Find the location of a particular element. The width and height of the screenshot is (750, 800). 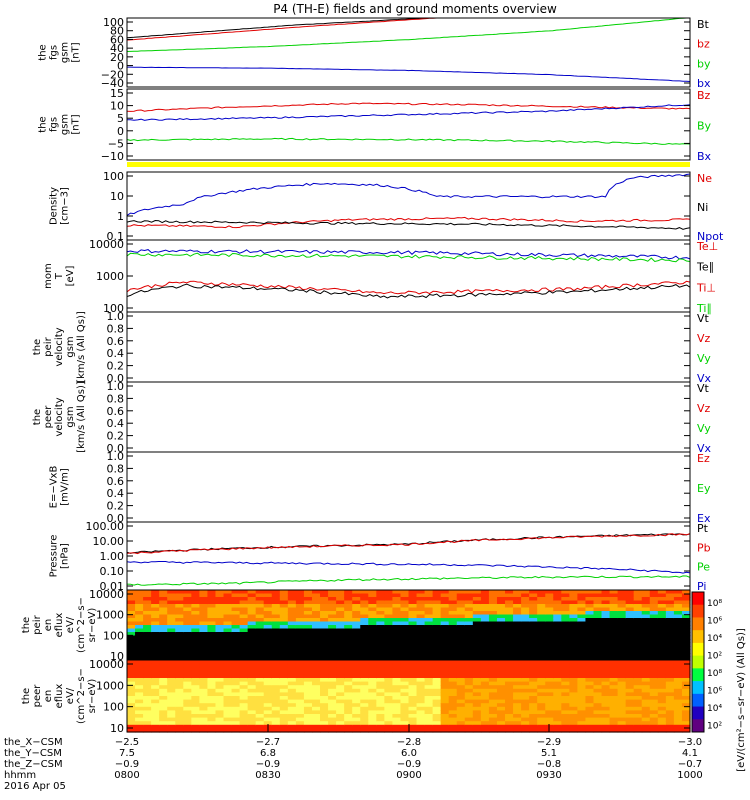

x-tick-label: 5.1 is located at coordinates (549, 753).